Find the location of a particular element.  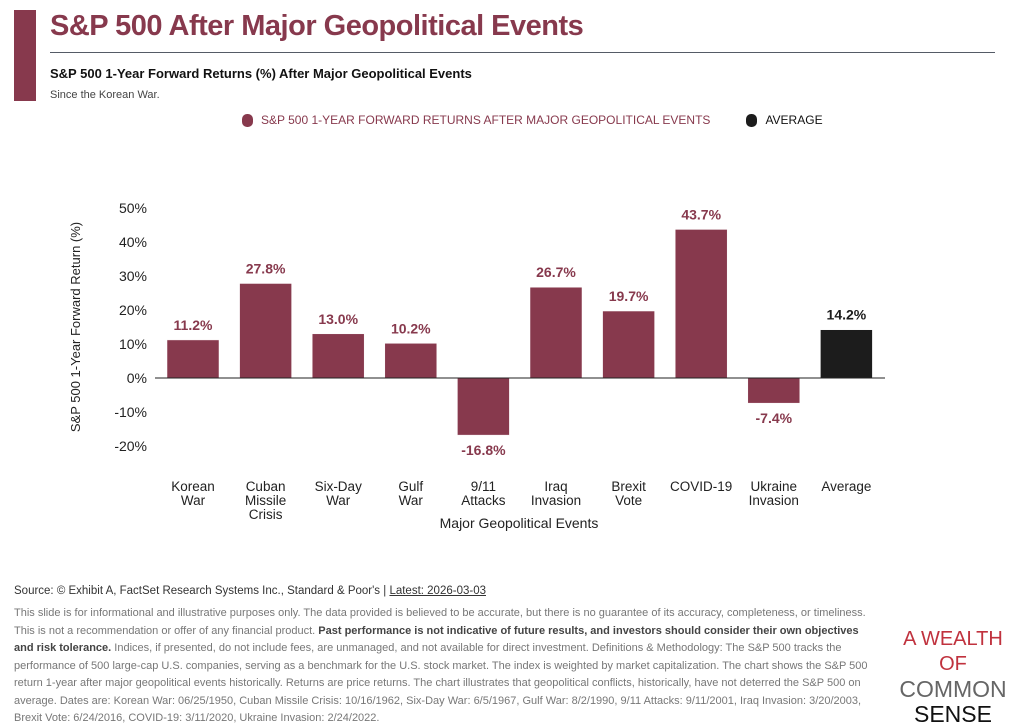

x-tick-label: Ukraine is located at coordinates (774, 486).